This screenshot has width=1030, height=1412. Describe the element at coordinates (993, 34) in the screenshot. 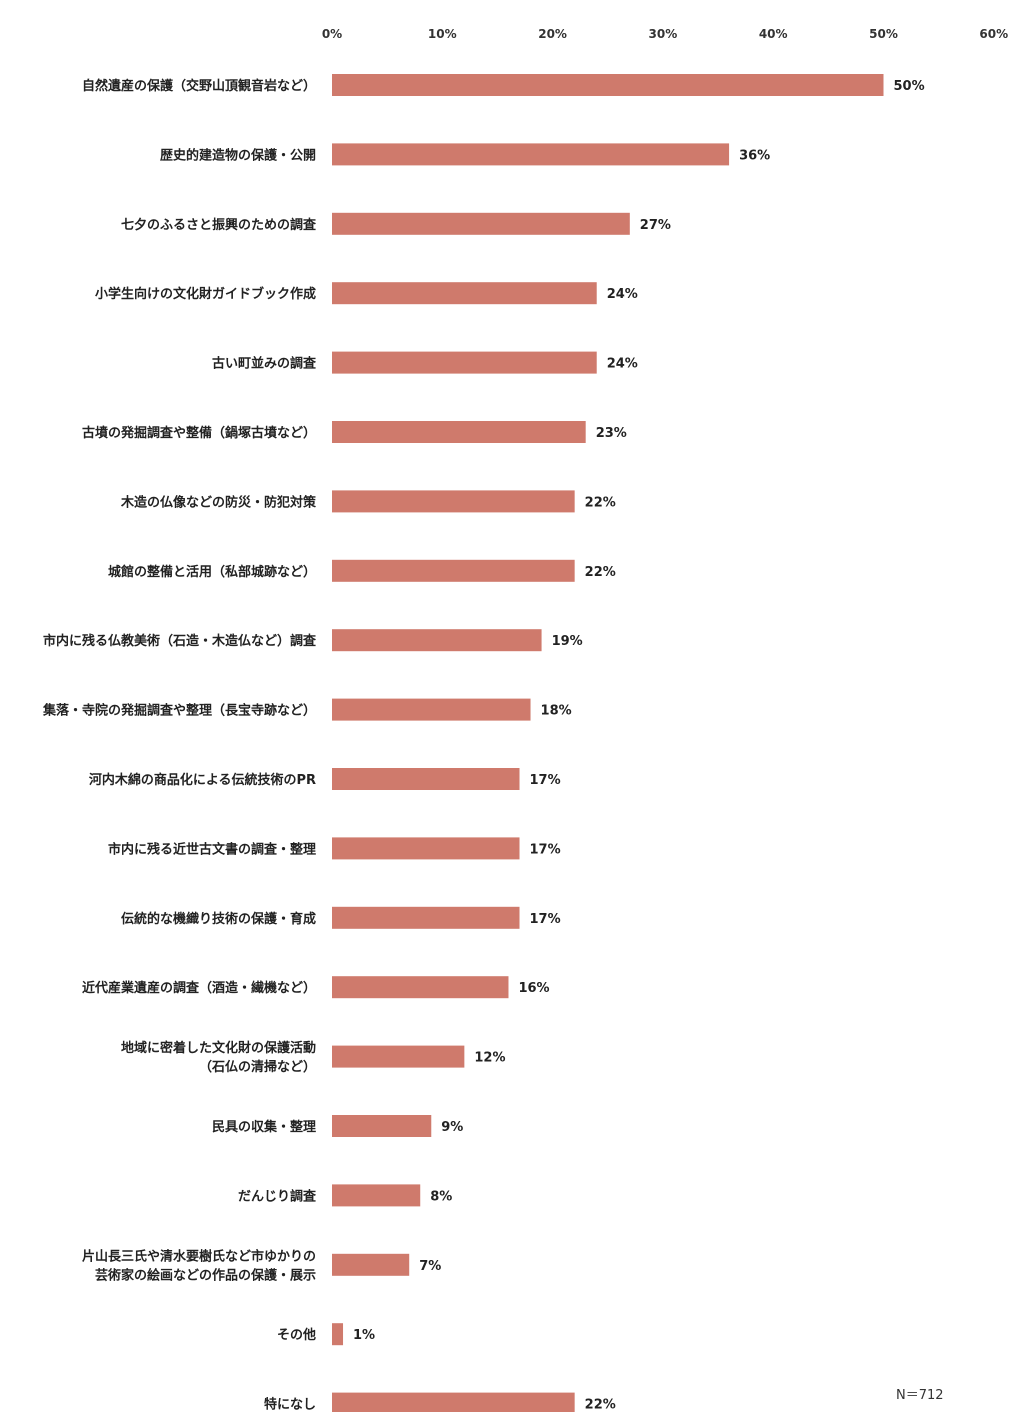

I see `x-tick-label: 60%` at that location.